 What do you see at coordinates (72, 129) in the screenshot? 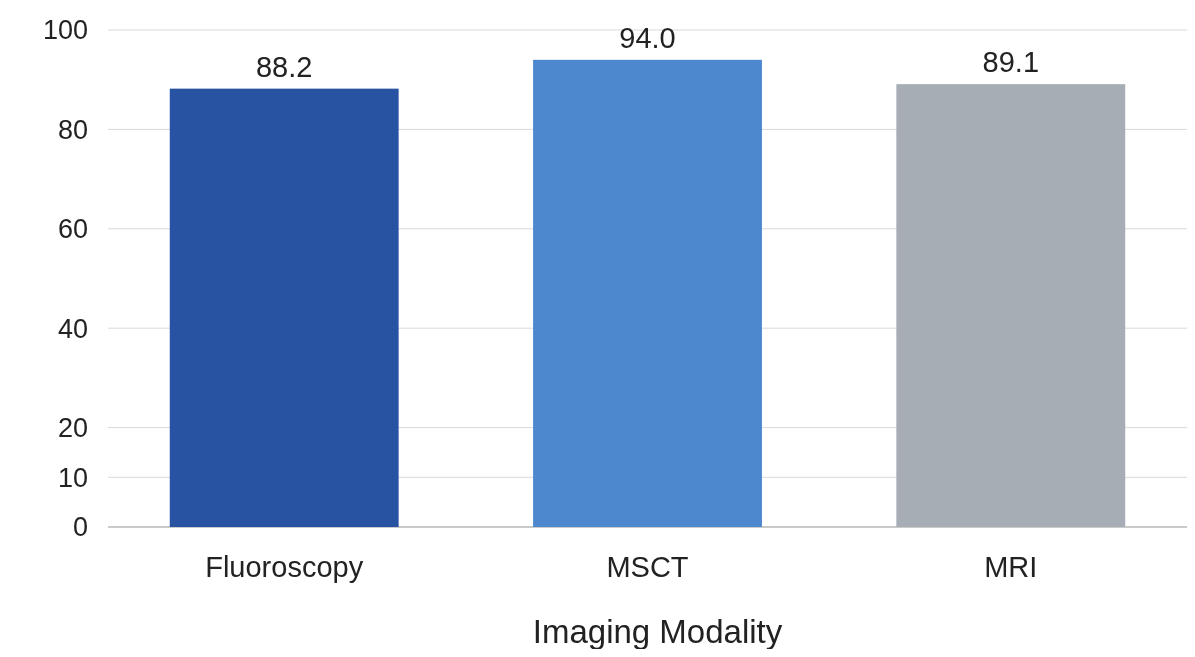
I see `y-tick-label: 80` at bounding box center [72, 129].